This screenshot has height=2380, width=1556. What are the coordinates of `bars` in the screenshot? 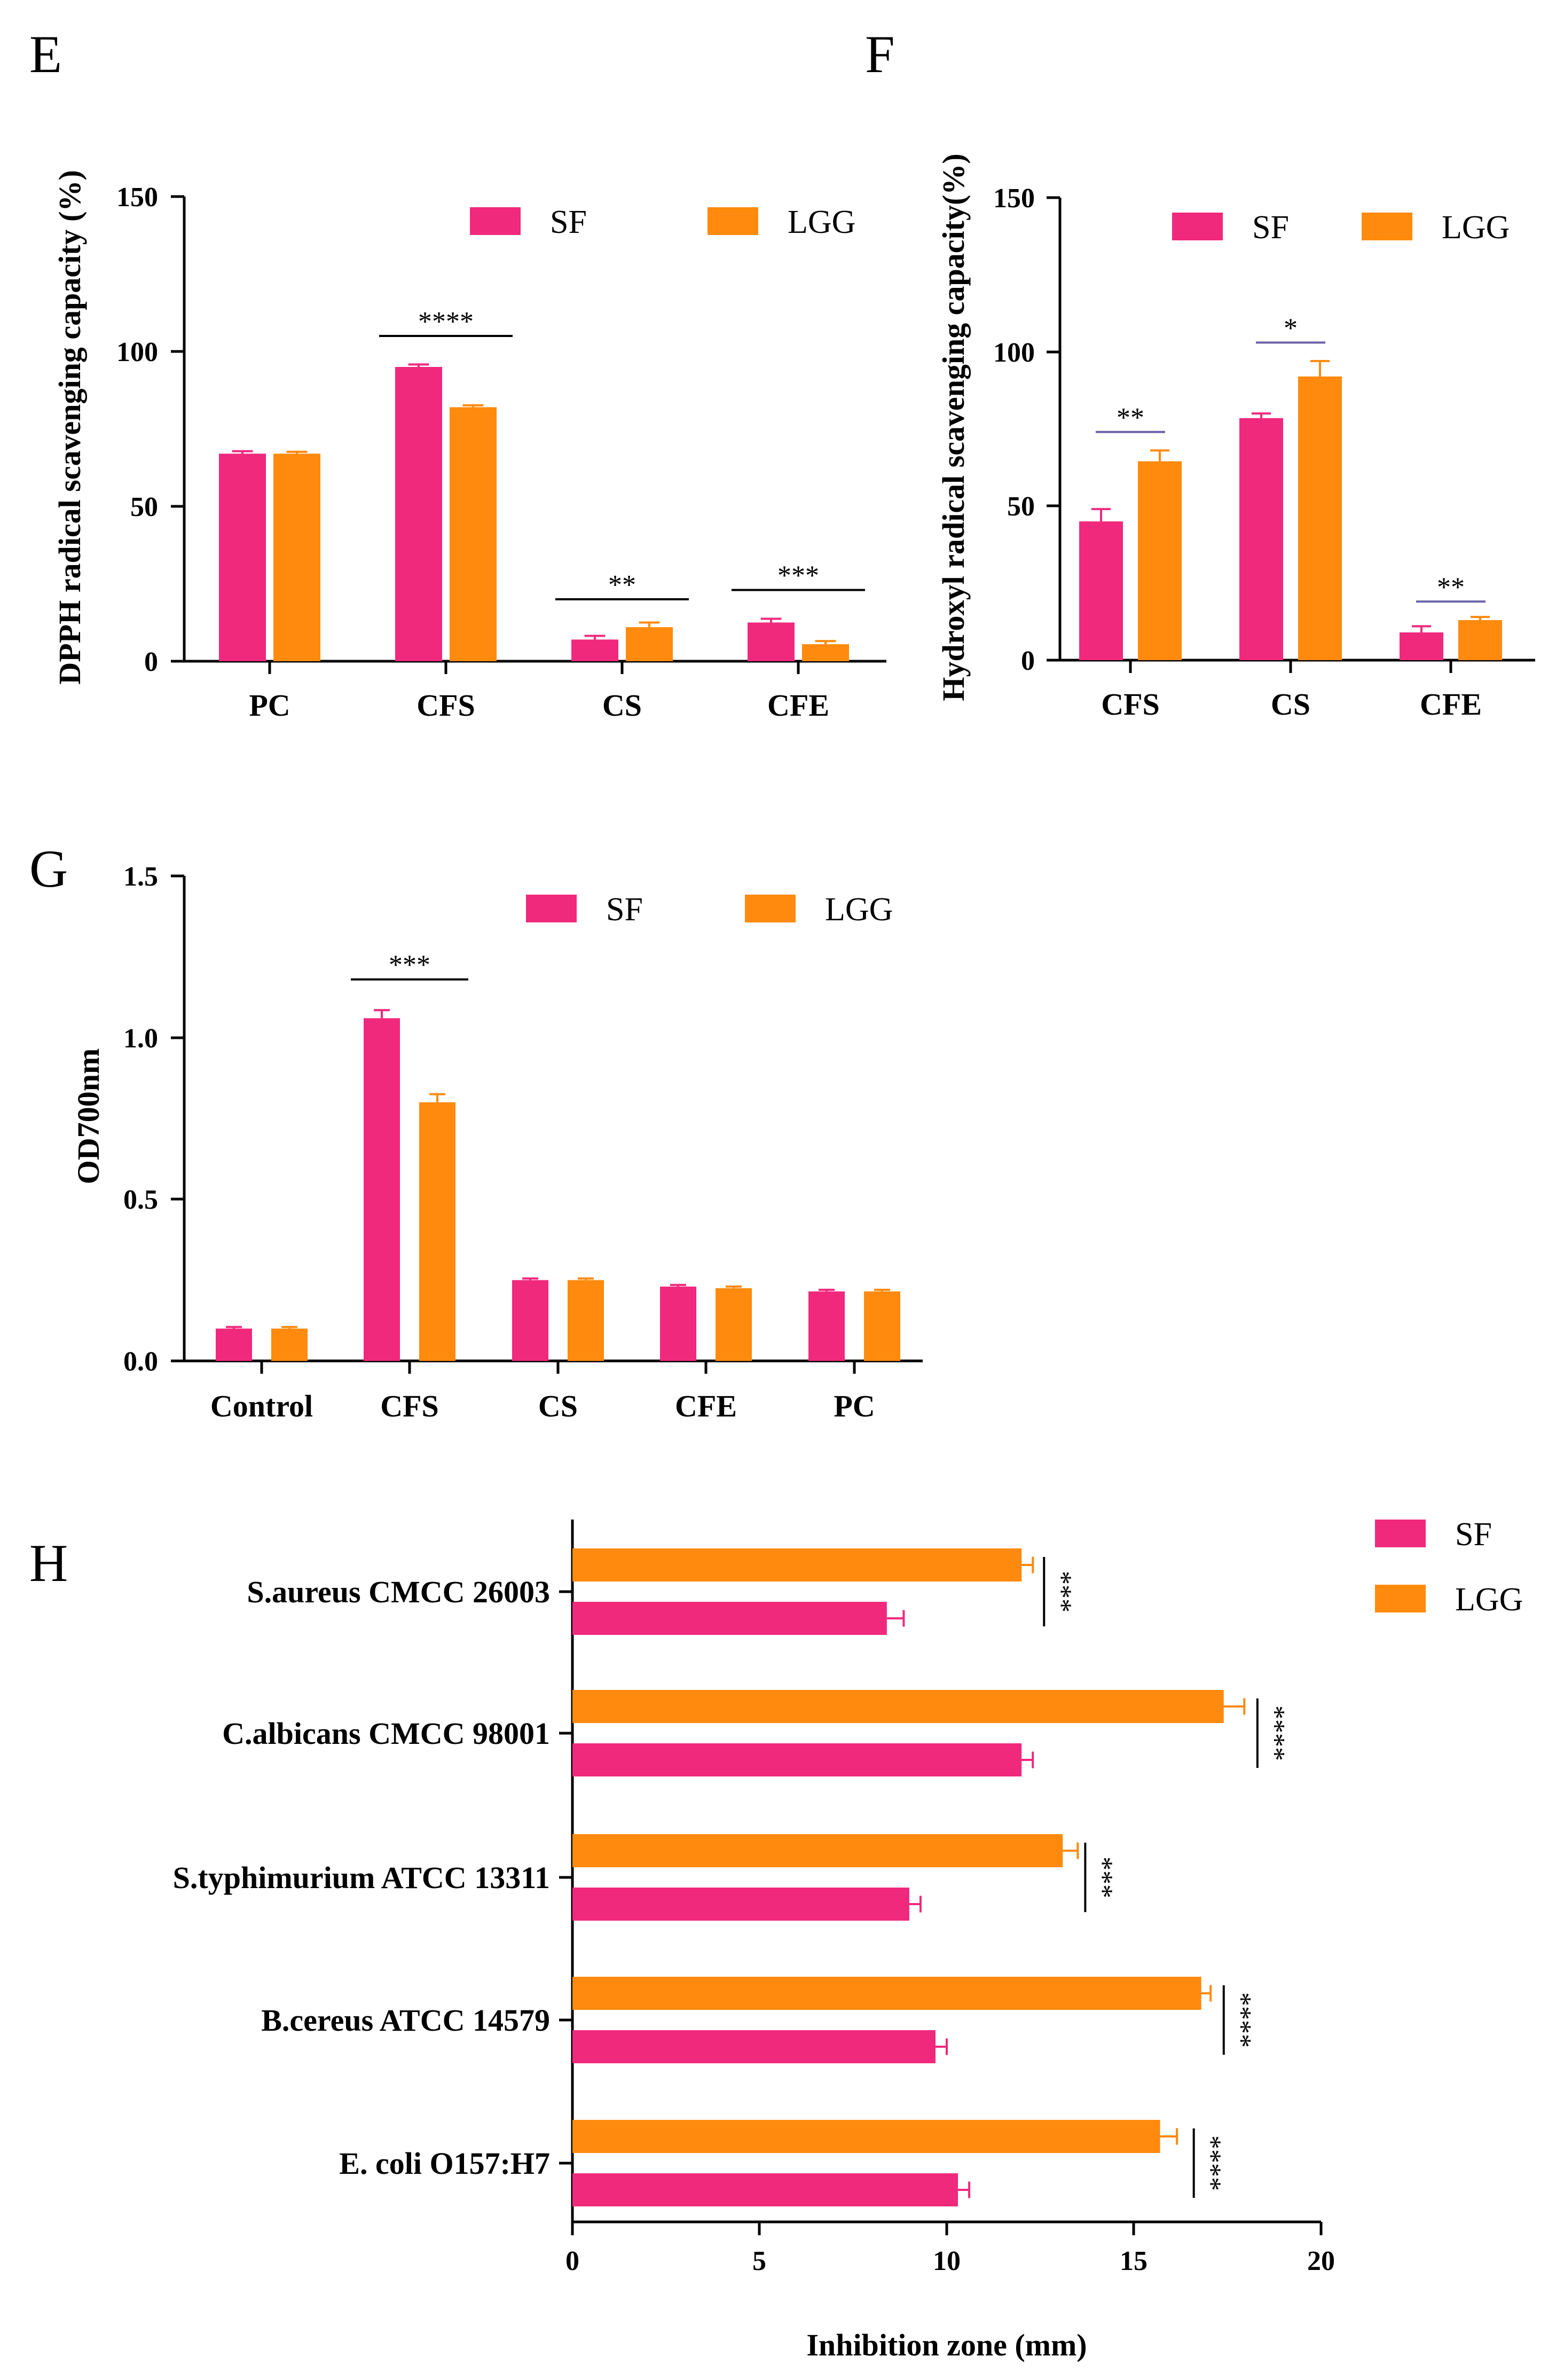 It's located at (558, 1185).